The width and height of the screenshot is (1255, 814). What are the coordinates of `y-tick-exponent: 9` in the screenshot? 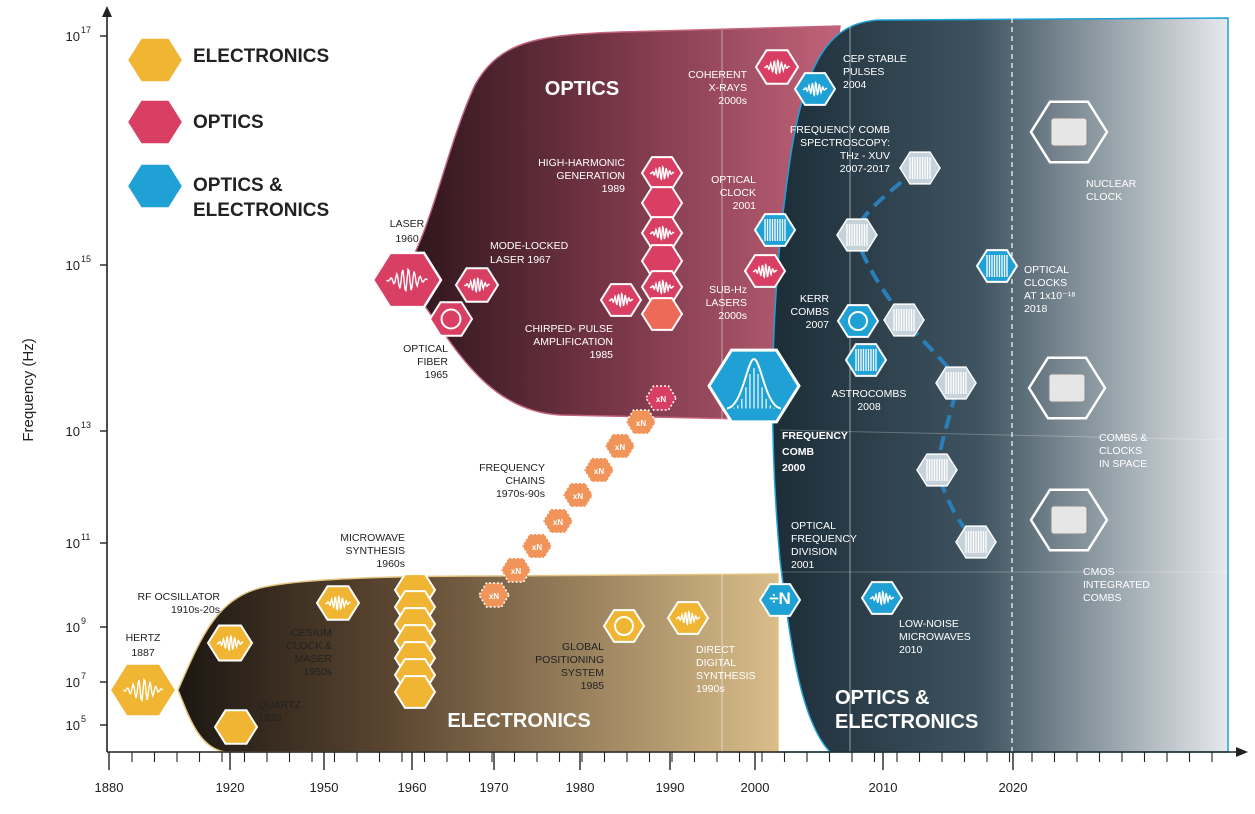 It's located at (83, 621).